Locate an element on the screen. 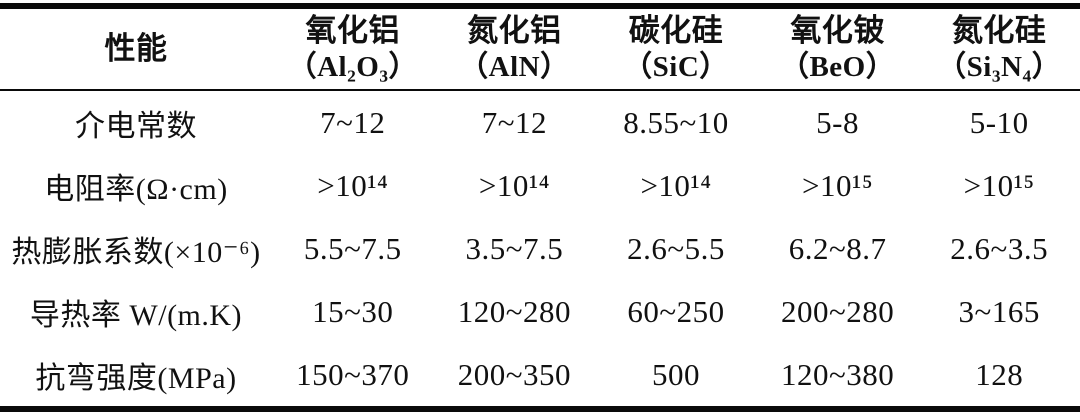 The image size is (1080, 420). value-cell: 8.55~10 is located at coordinates (676, 122).